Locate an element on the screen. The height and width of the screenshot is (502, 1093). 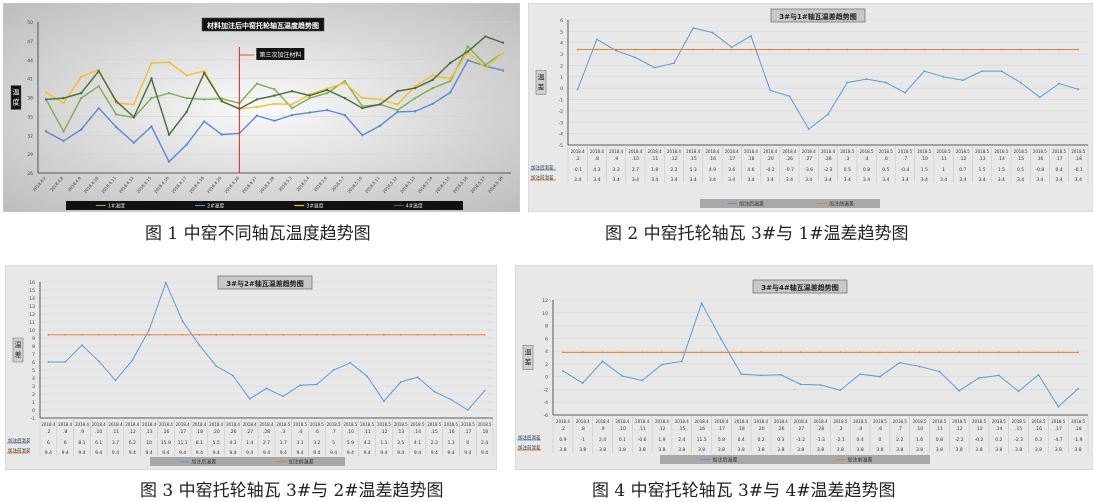
y-tick-label: -1 is located at coordinates (33, 419).